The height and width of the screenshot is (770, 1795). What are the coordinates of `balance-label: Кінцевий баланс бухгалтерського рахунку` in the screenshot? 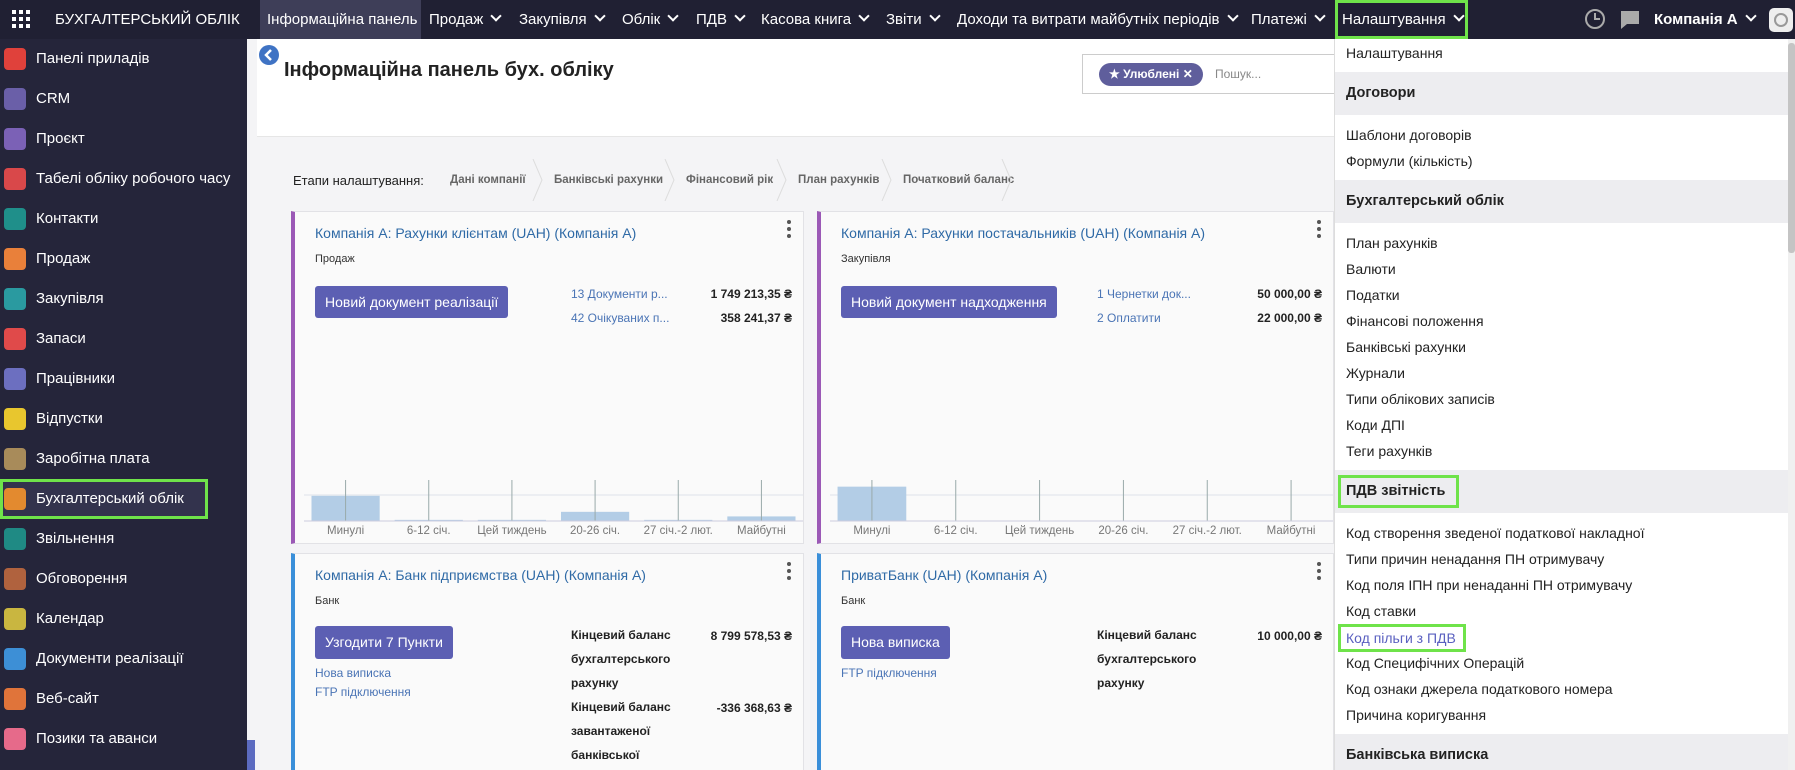 It's located at (621, 659).